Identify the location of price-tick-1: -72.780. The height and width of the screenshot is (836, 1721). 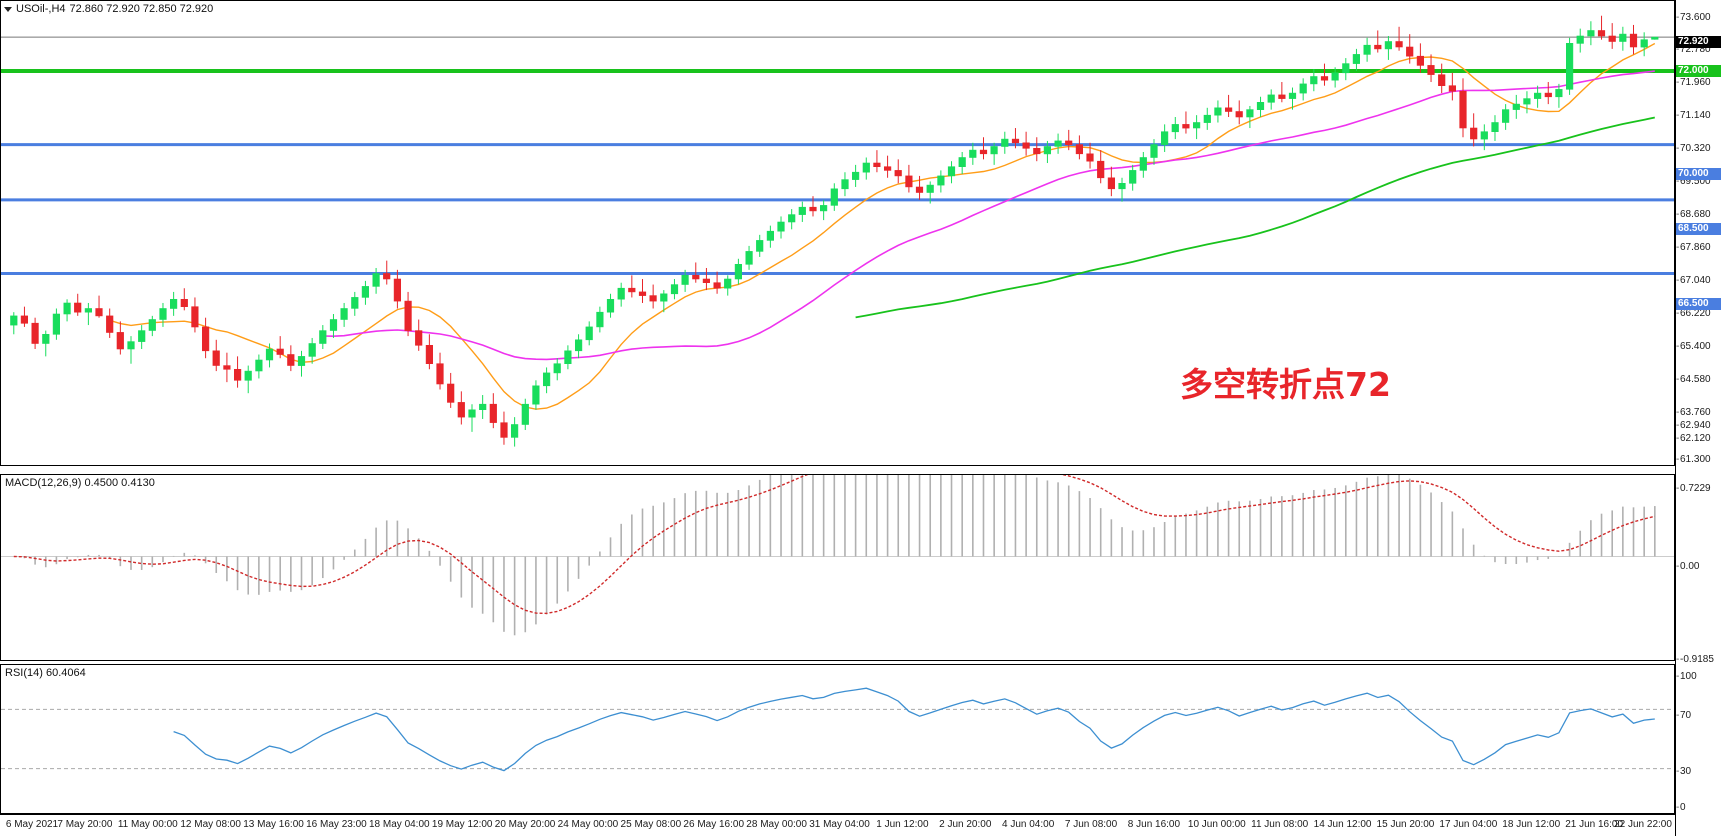
(1693, 49).